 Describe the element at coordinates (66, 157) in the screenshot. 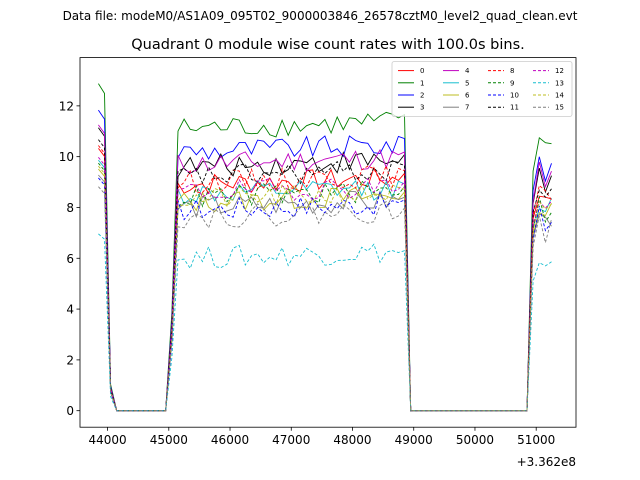

I see `y-tick-label: 10` at that location.